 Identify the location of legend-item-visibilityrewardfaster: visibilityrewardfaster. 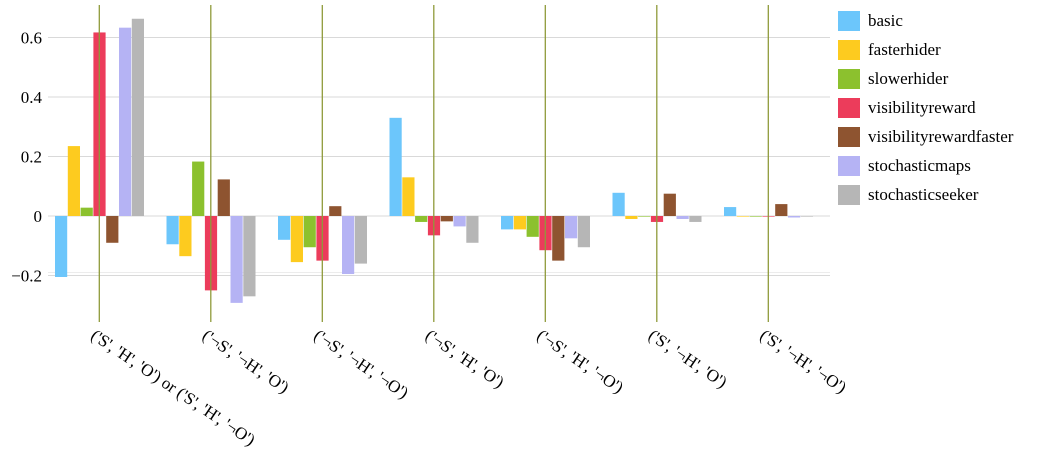
(925, 136).